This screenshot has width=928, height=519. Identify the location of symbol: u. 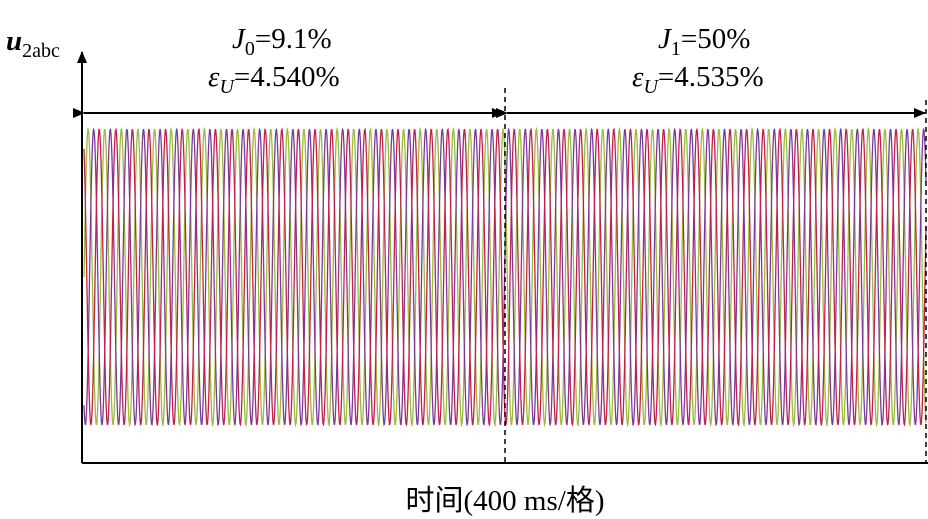
(14, 41).